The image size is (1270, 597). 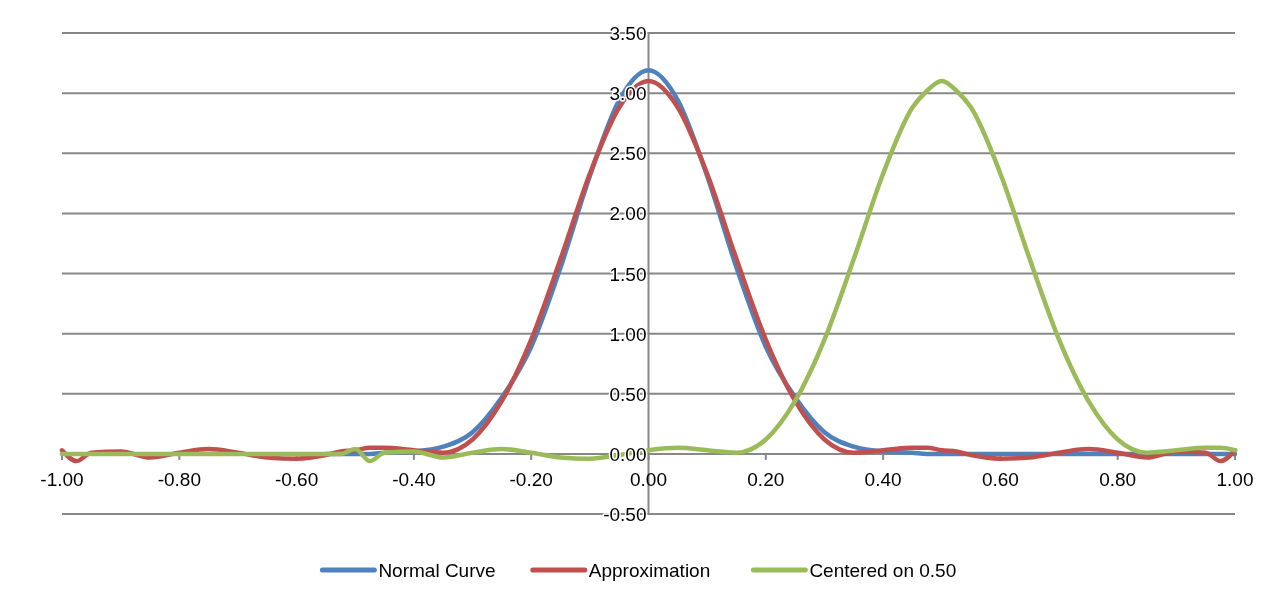 I want to click on x-tick-label: 0.20, so click(x=766, y=479).